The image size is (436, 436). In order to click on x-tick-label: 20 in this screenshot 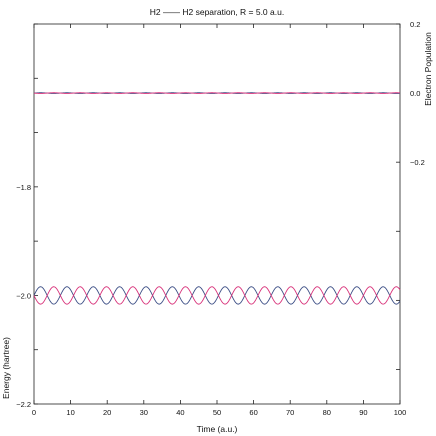, I will do `click(107, 412)`.